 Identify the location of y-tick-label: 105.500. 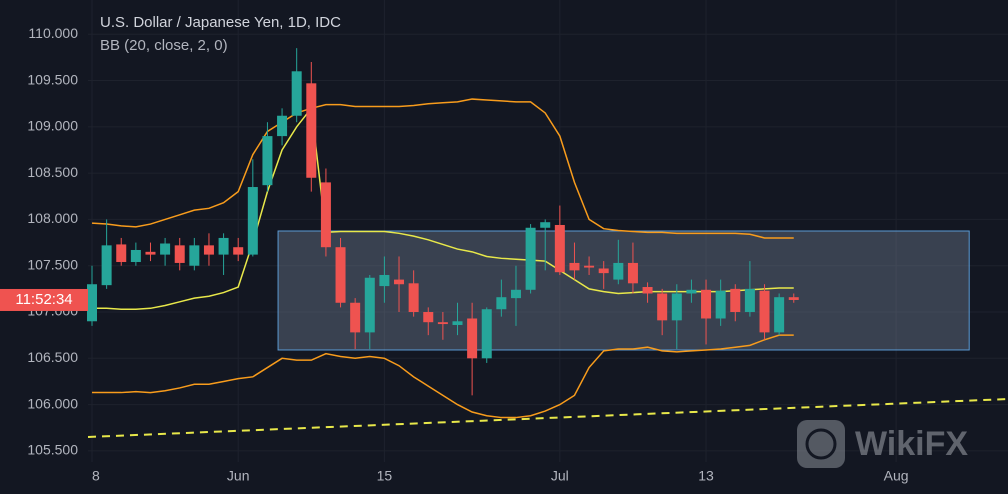
(52, 450).